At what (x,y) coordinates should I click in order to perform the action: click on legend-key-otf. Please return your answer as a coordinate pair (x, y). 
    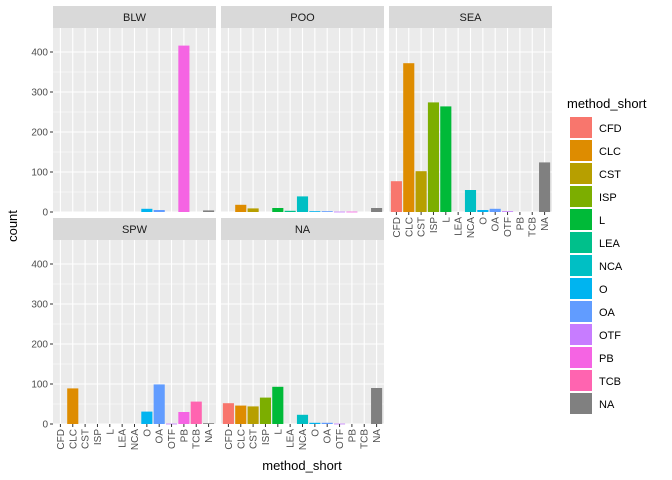
    Looking at the image, I should click on (581, 334).